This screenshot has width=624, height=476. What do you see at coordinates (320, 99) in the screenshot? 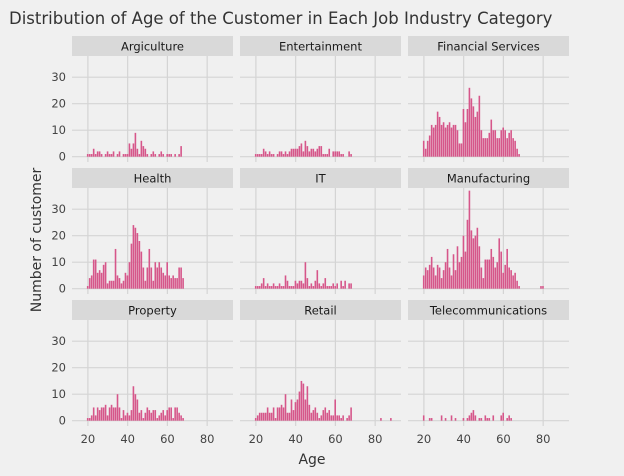
I see `facet-panel: Entertainment` at bounding box center [320, 99].